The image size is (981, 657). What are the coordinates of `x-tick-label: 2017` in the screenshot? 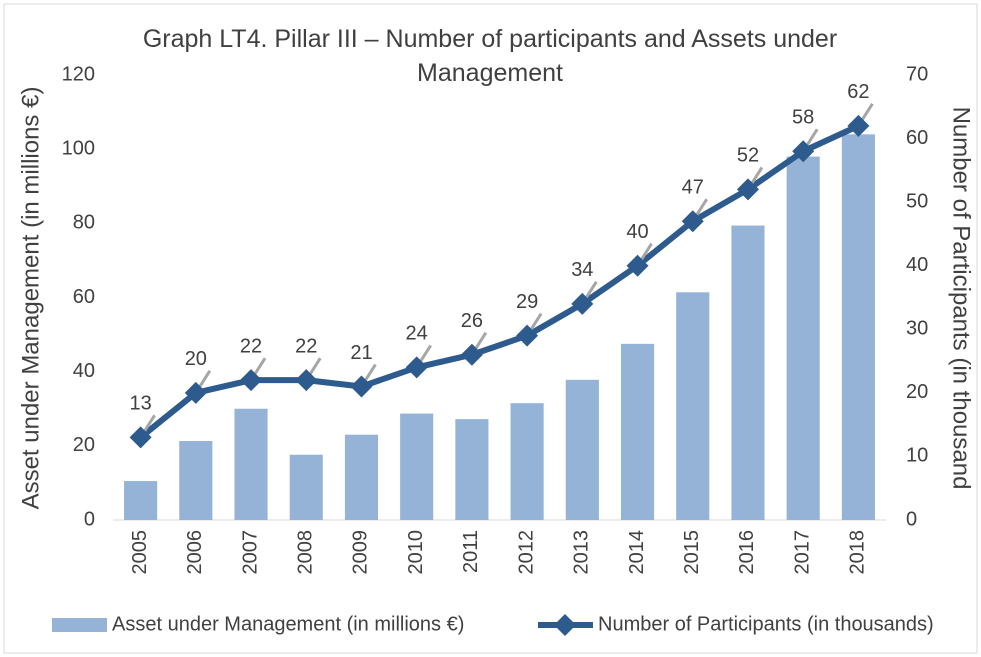 It's located at (802, 552).